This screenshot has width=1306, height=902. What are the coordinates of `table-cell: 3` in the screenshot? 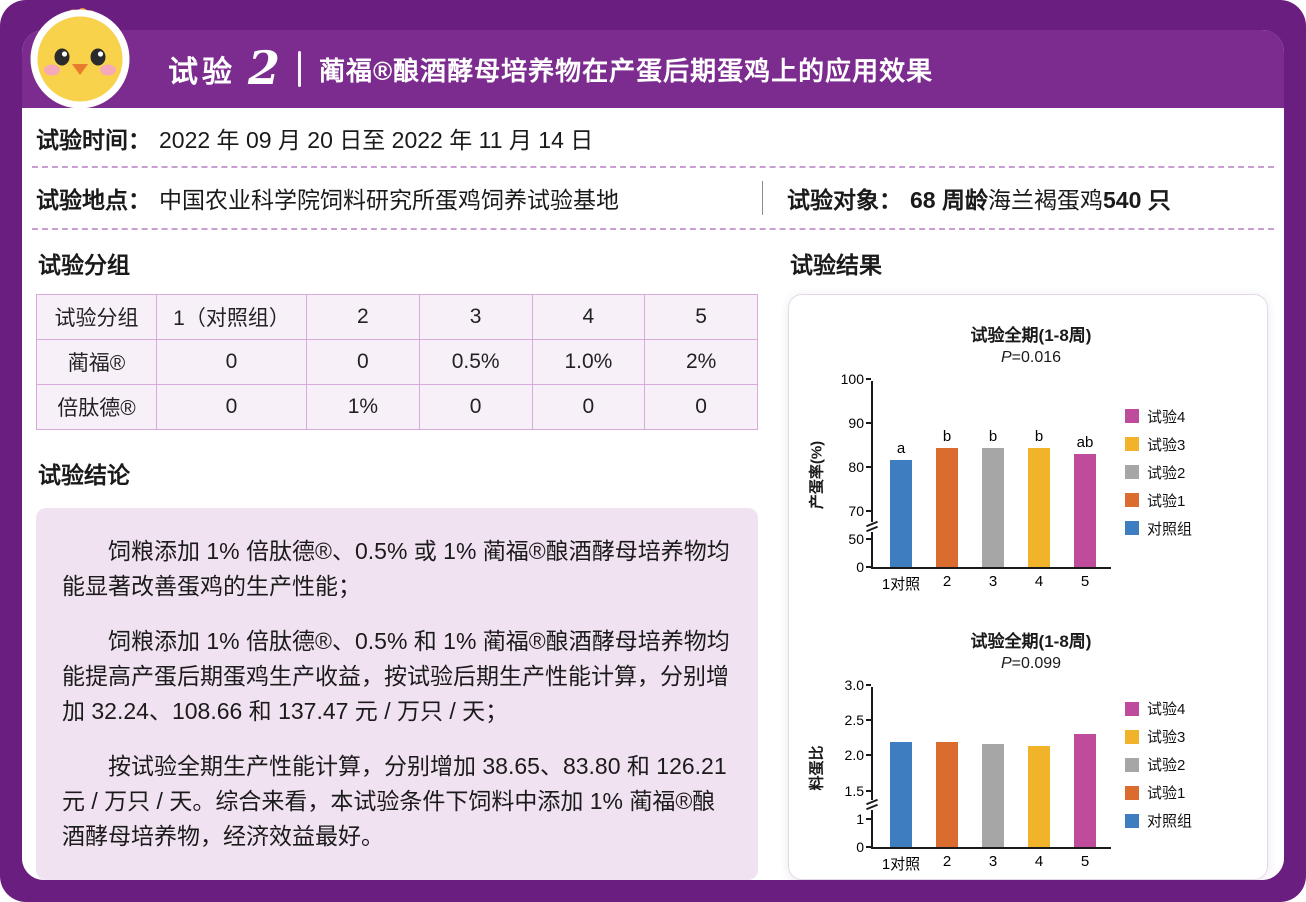 It's located at (475, 317).